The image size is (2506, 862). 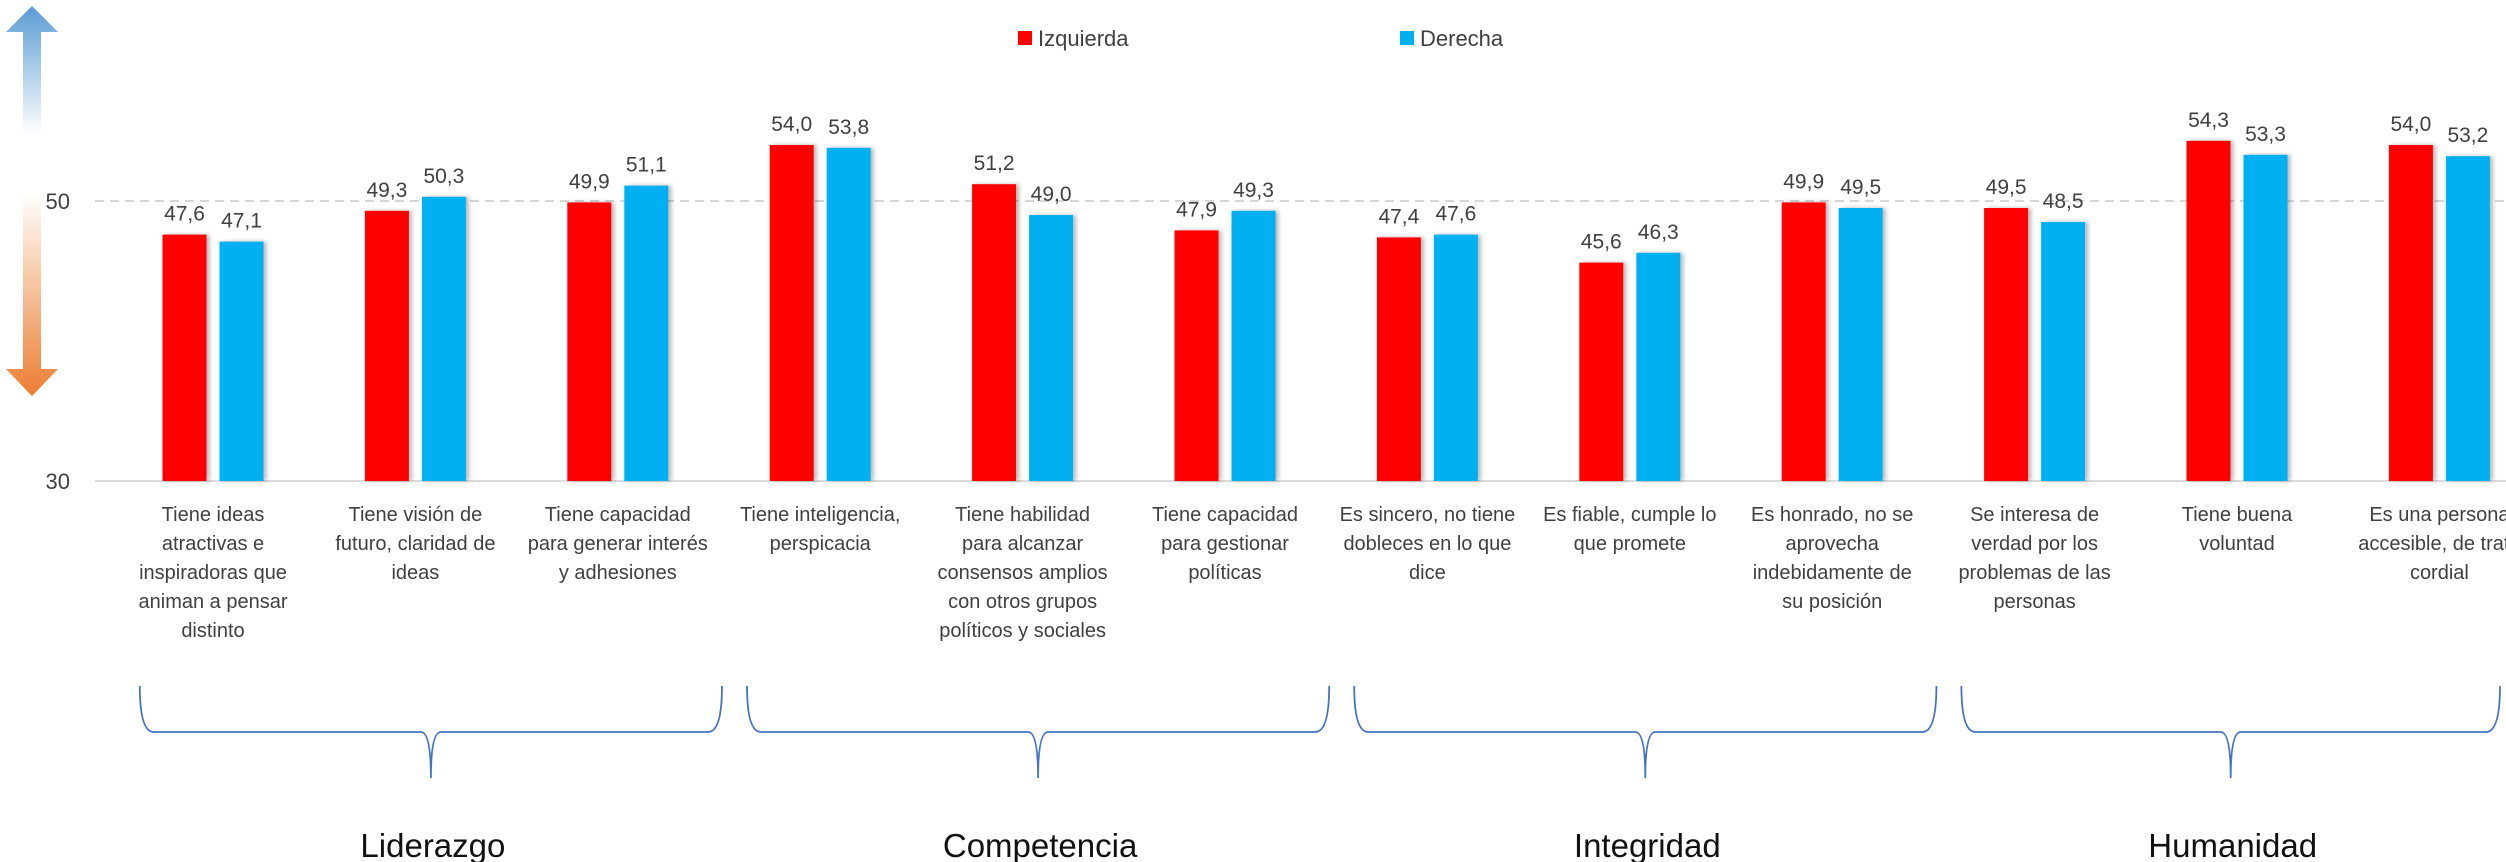 What do you see at coordinates (415, 544) in the screenshot?
I see `category-label: Tiene visión de futuro, claridad de ideas` at bounding box center [415, 544].